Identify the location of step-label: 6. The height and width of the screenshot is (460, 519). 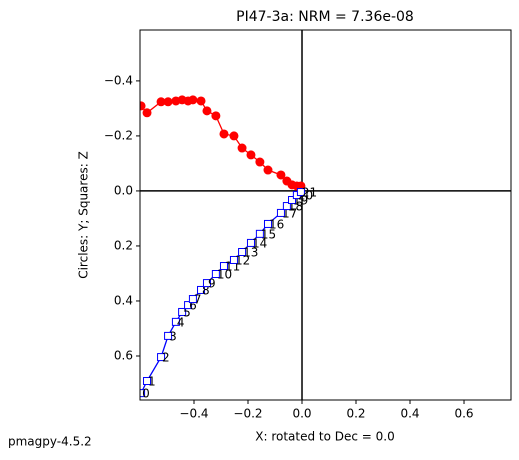
(193, 306).